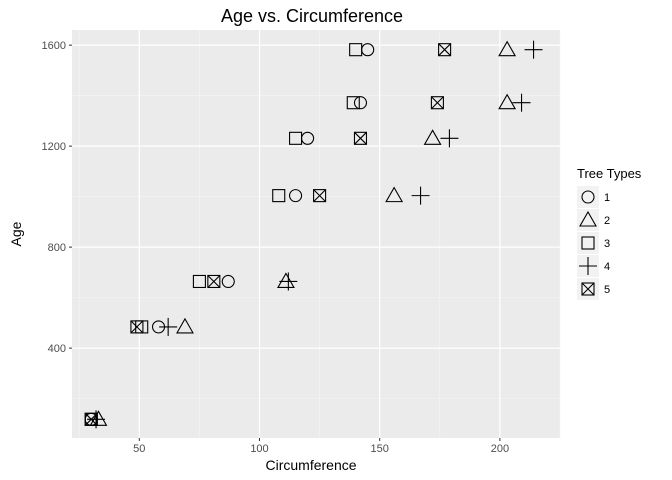 This screenshot has height=480, width=672. I want to click on y-tick-label: 1200, so click(54, 147).